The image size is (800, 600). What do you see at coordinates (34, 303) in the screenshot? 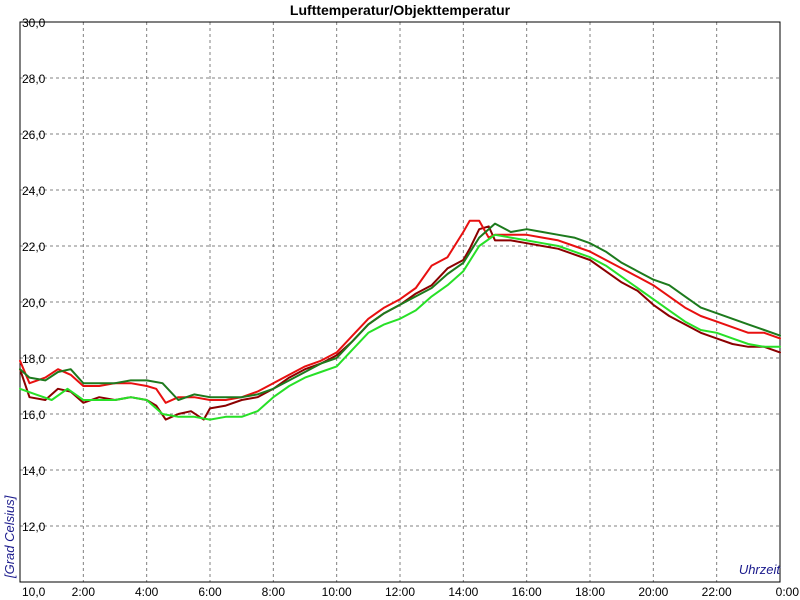
I see `y-tick-label: 20,0` at bounding box center [34, 303].